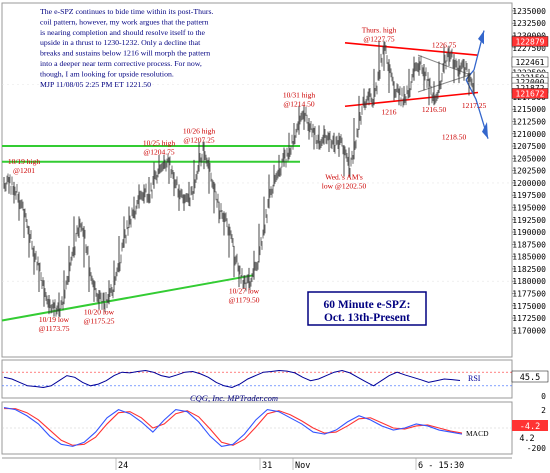 The height and width of the screenshot is (473, 550). What do you see at coordinates (127, 298) in the screenshot?
I see `green-support-line` at bounding box center [127, 298].